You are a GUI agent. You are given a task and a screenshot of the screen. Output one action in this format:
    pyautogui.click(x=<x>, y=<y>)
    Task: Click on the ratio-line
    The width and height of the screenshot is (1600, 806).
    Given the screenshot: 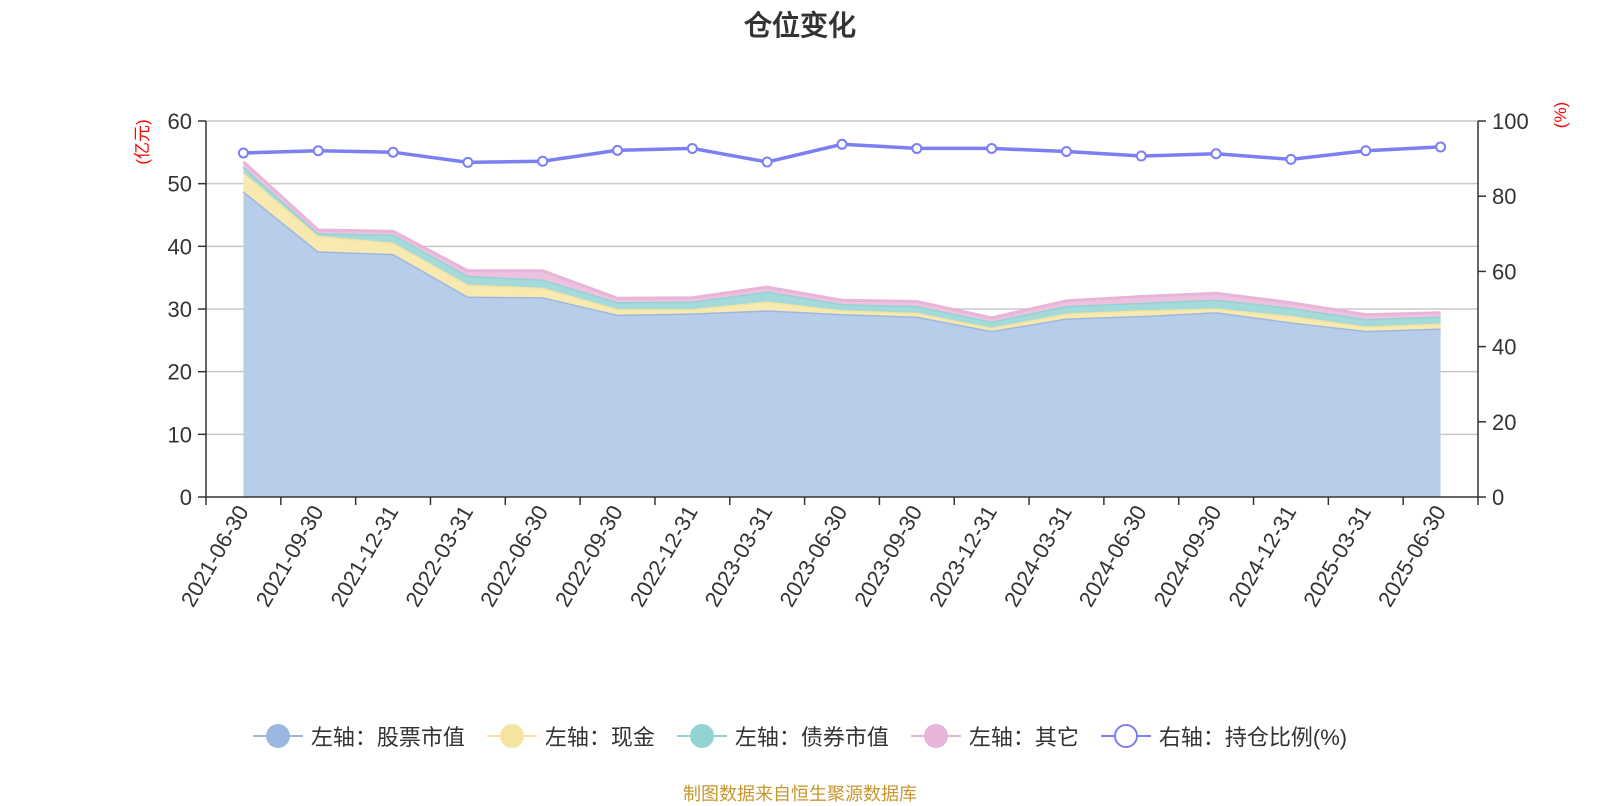 What is the action you would take?
    pyautogui.click(x=842, y=153)
    